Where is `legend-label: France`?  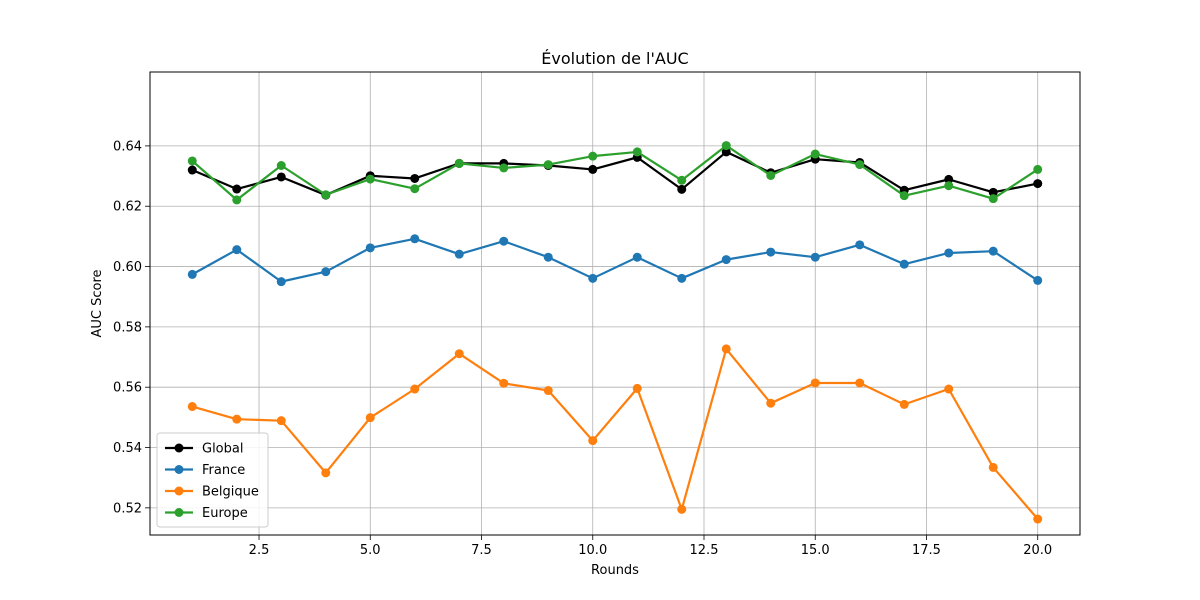
legend-label: France is located at coordinates (223, 470).